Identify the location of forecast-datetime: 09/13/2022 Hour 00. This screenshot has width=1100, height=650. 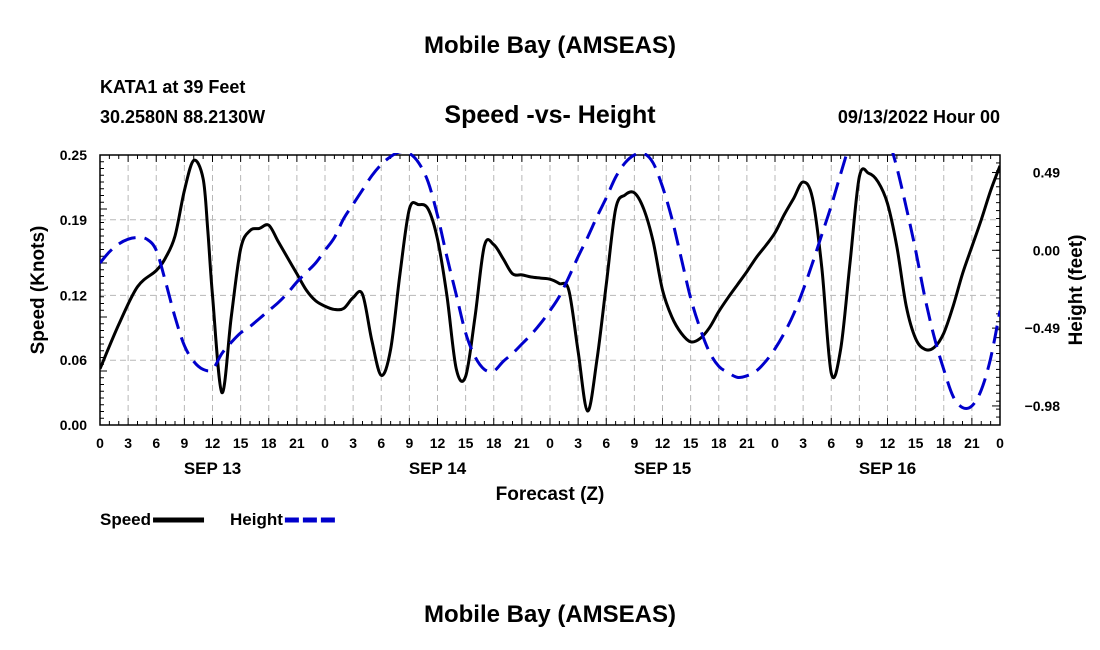
(918, 117).